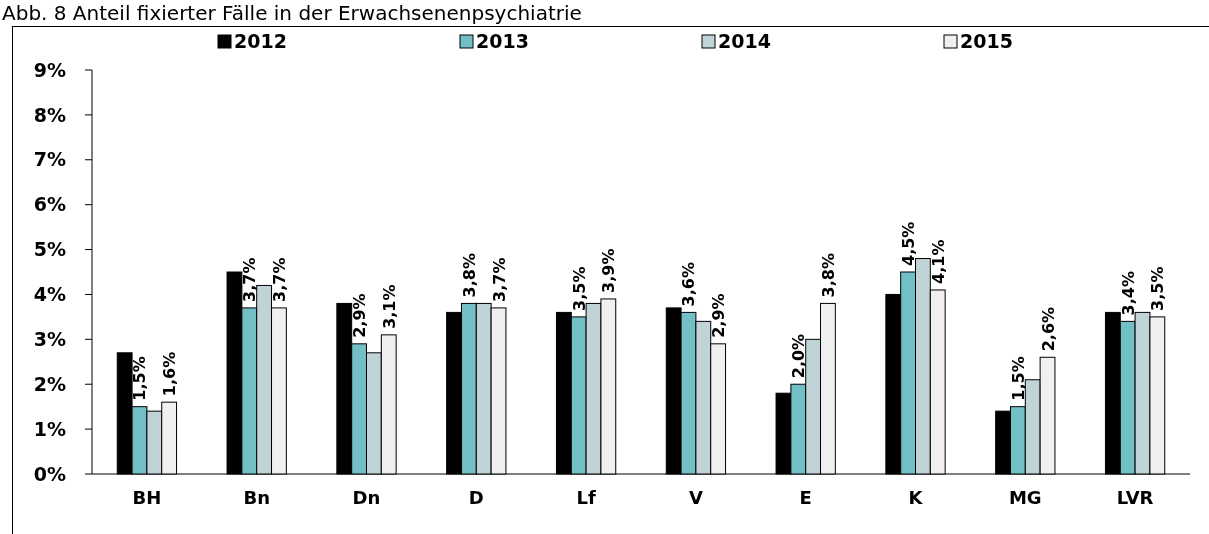 This screenshot has height=534, width=1209. What do you see at coordinates (389, 306) in the screenshot?
I see `data-label: 3,1%` at bounding box center [389, 306].